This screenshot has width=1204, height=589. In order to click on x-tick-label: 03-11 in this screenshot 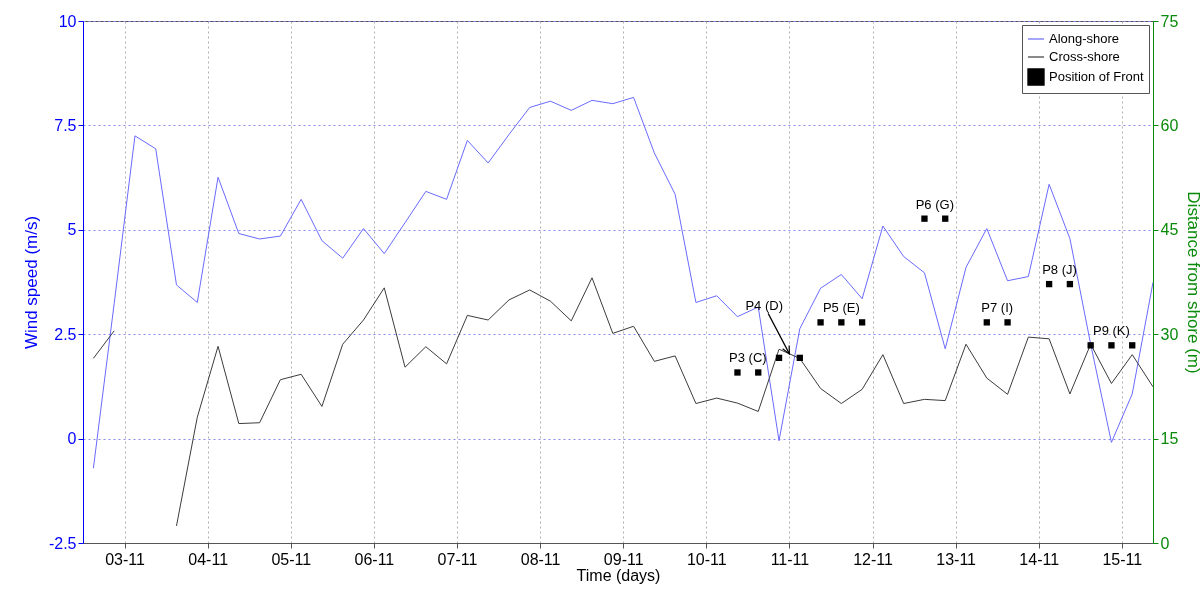, I will do `click(125, 559)`.